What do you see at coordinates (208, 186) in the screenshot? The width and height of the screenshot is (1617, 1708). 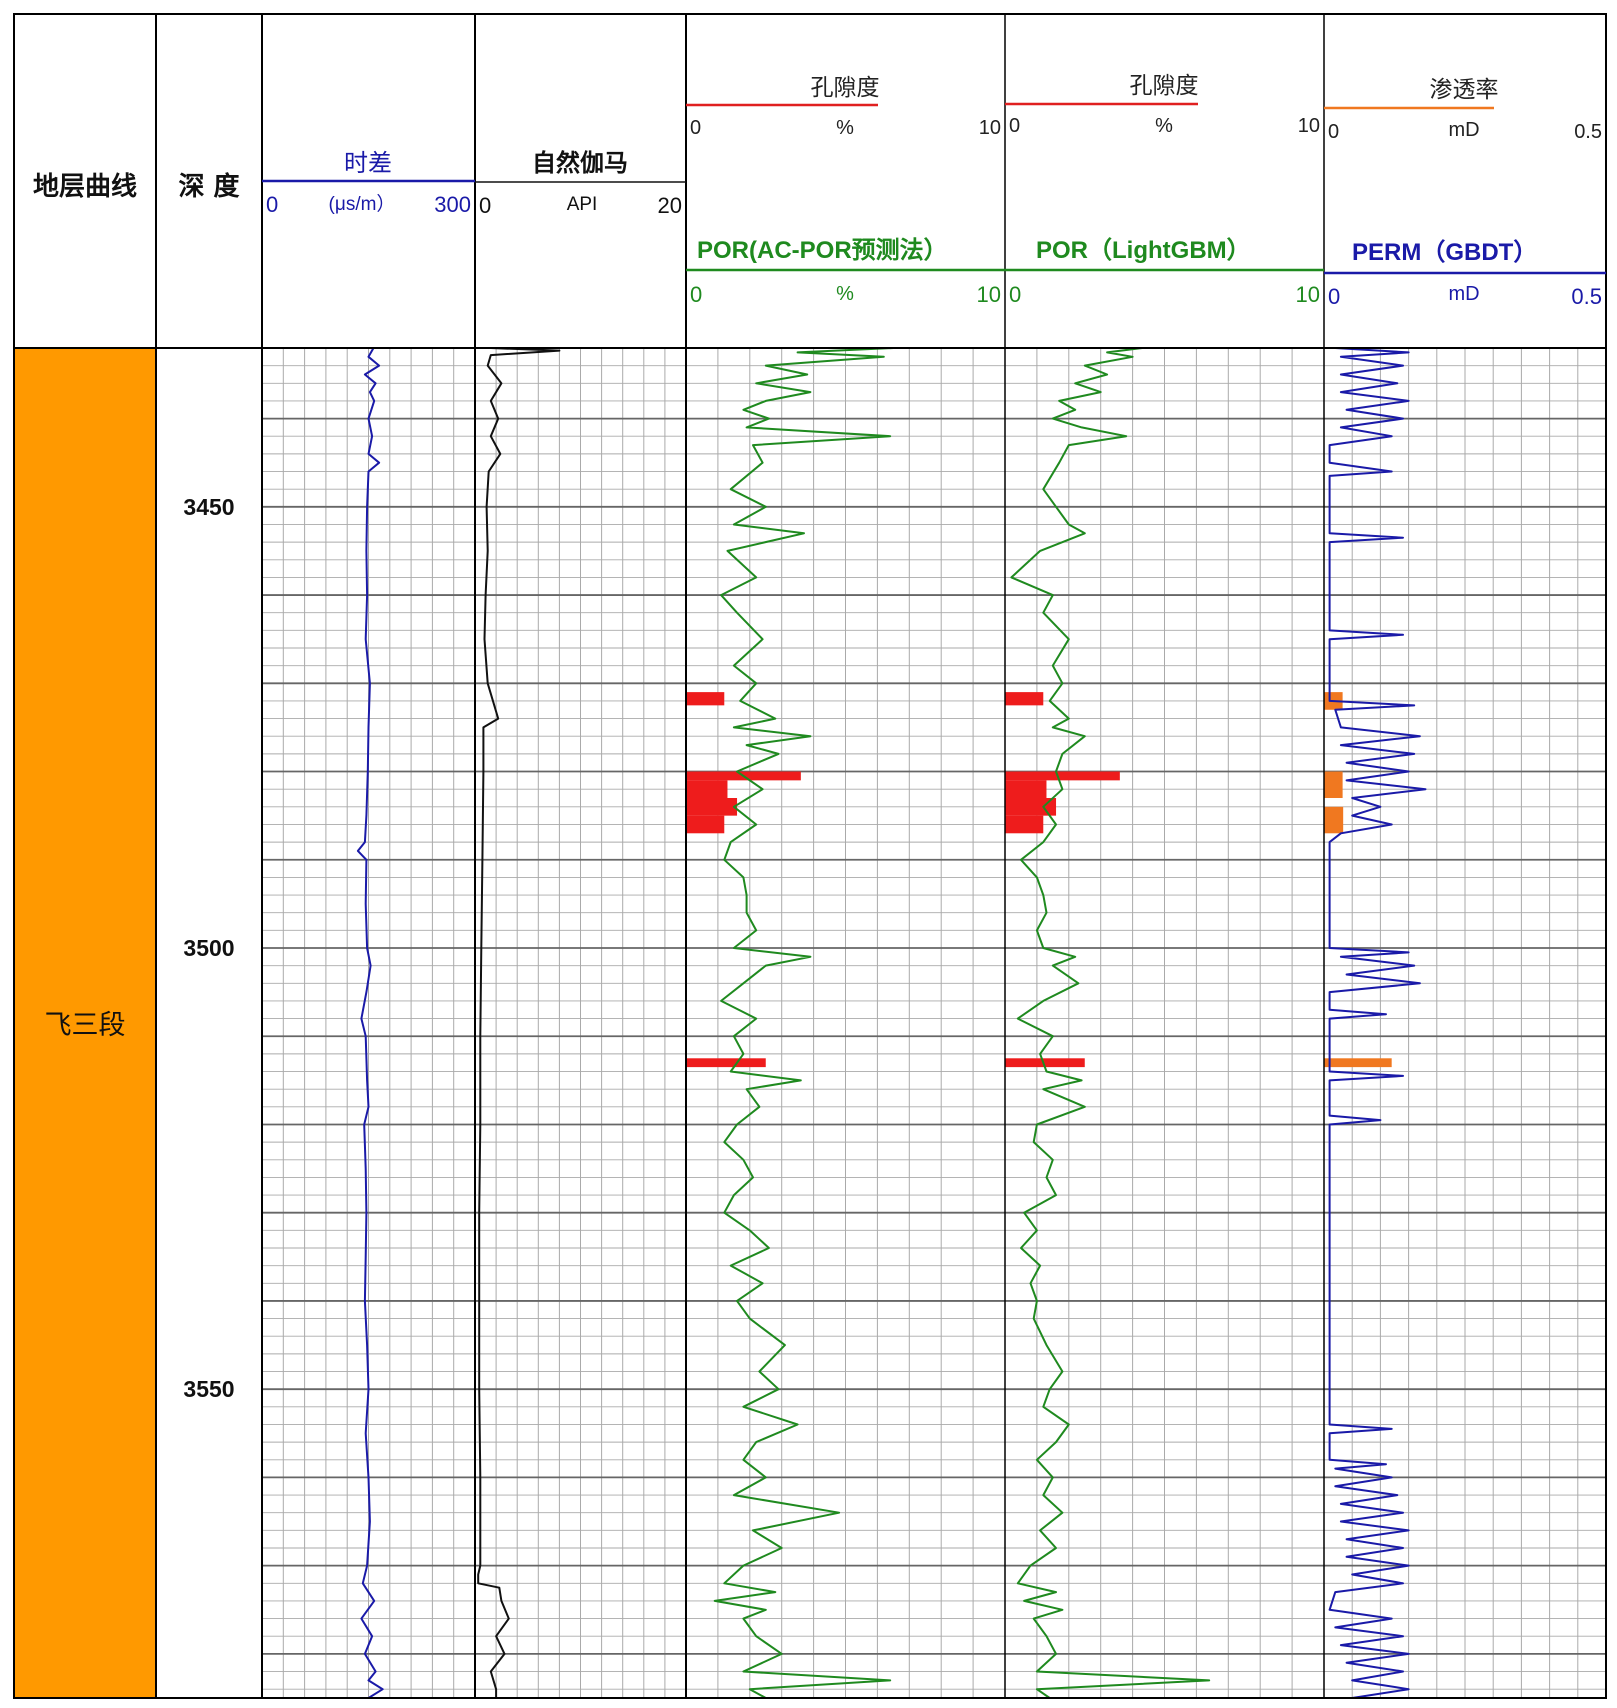 I see `depth-column-header: 深 度` at bounding box center [208, 186].